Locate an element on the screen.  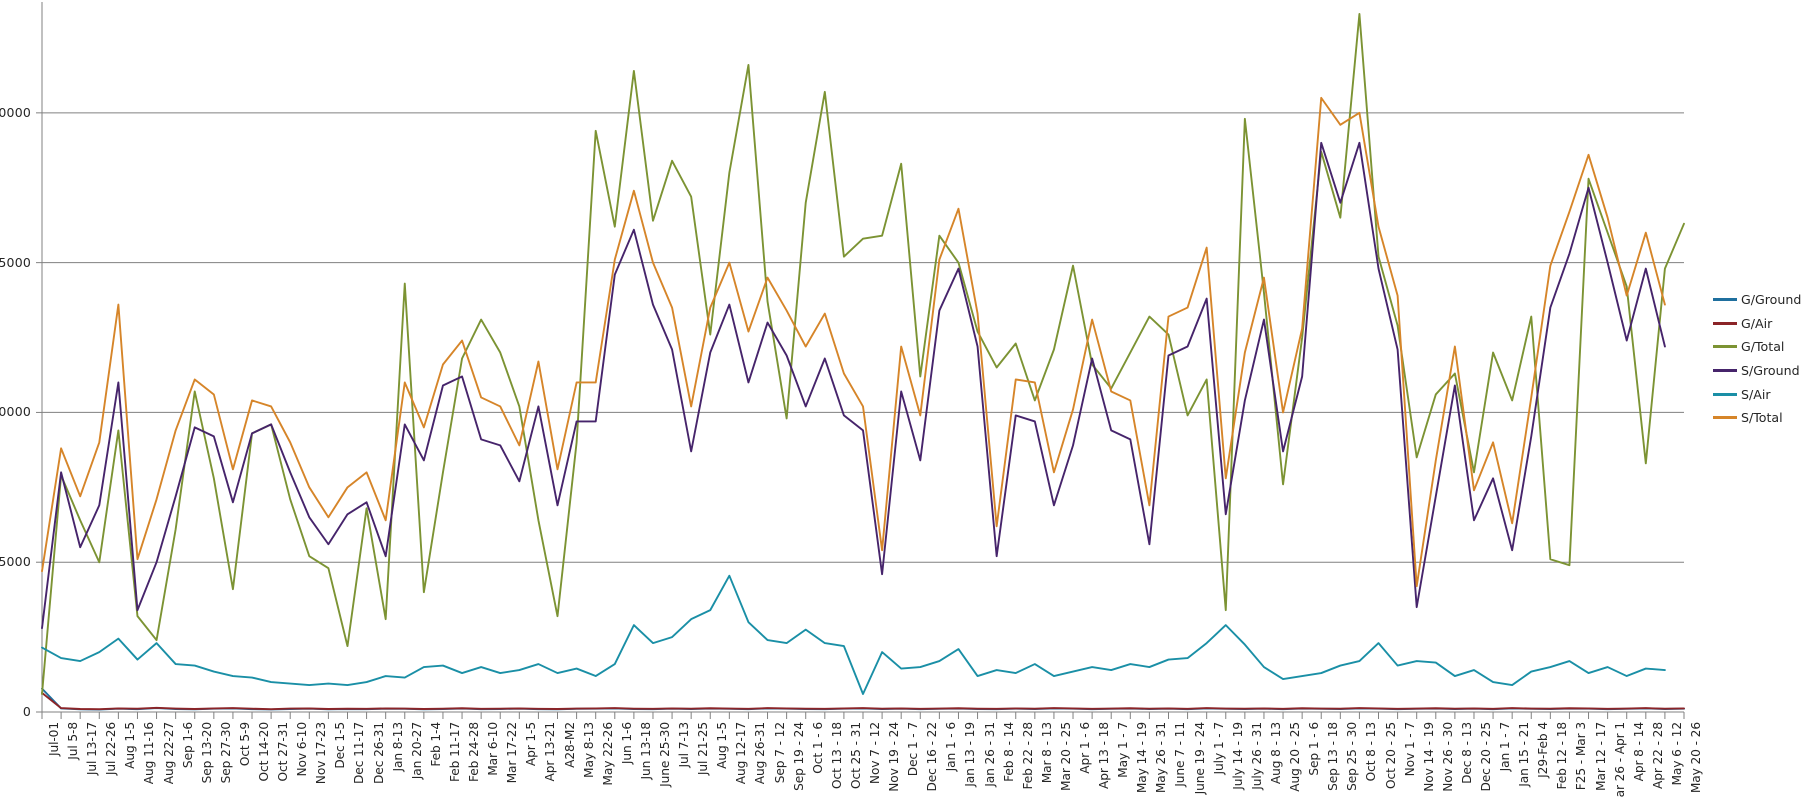
legend-label: G/Ground is located at coordinates (1771, 300).